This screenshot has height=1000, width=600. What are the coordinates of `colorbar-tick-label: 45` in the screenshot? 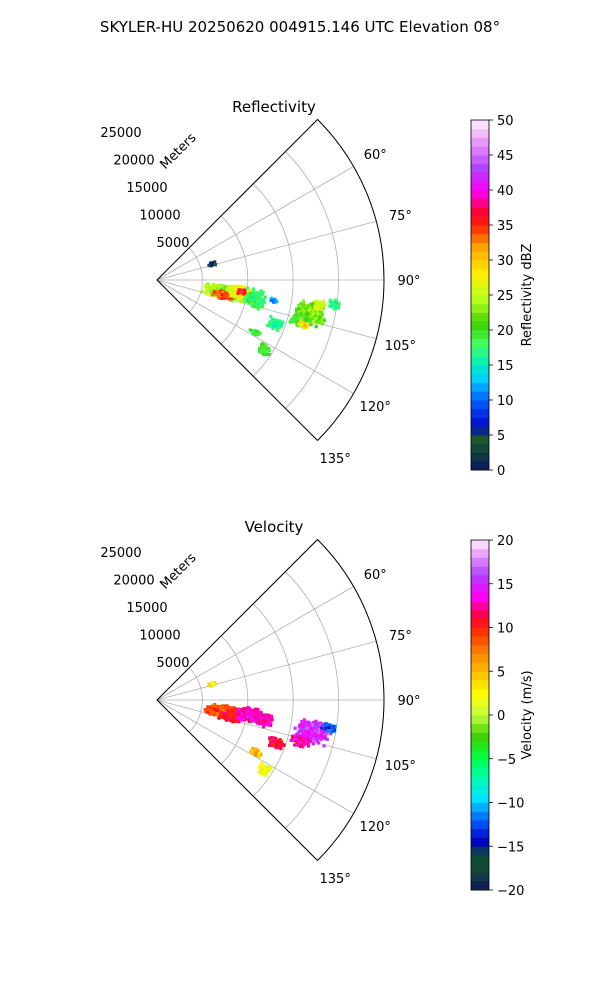 It's located at (505, 156).